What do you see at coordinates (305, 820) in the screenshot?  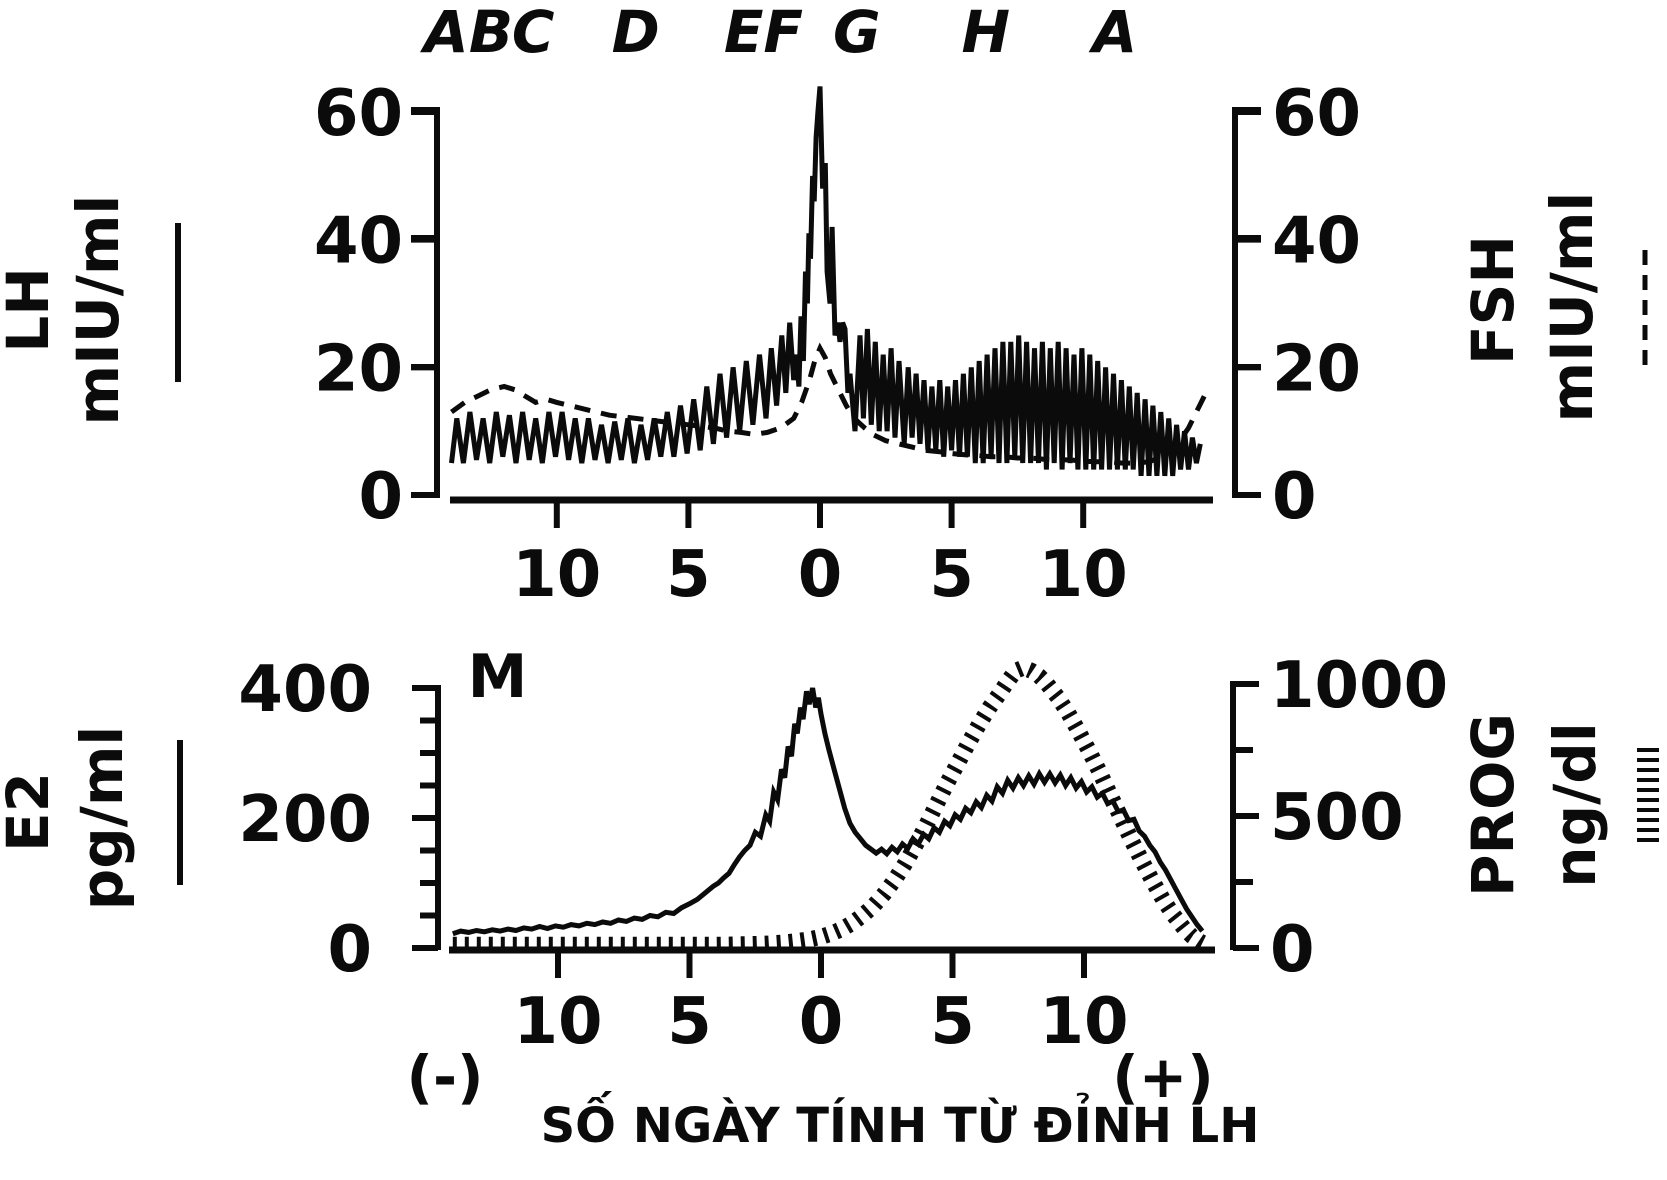 I see `y-tick-label: 200` at bounding box center [305, 820].